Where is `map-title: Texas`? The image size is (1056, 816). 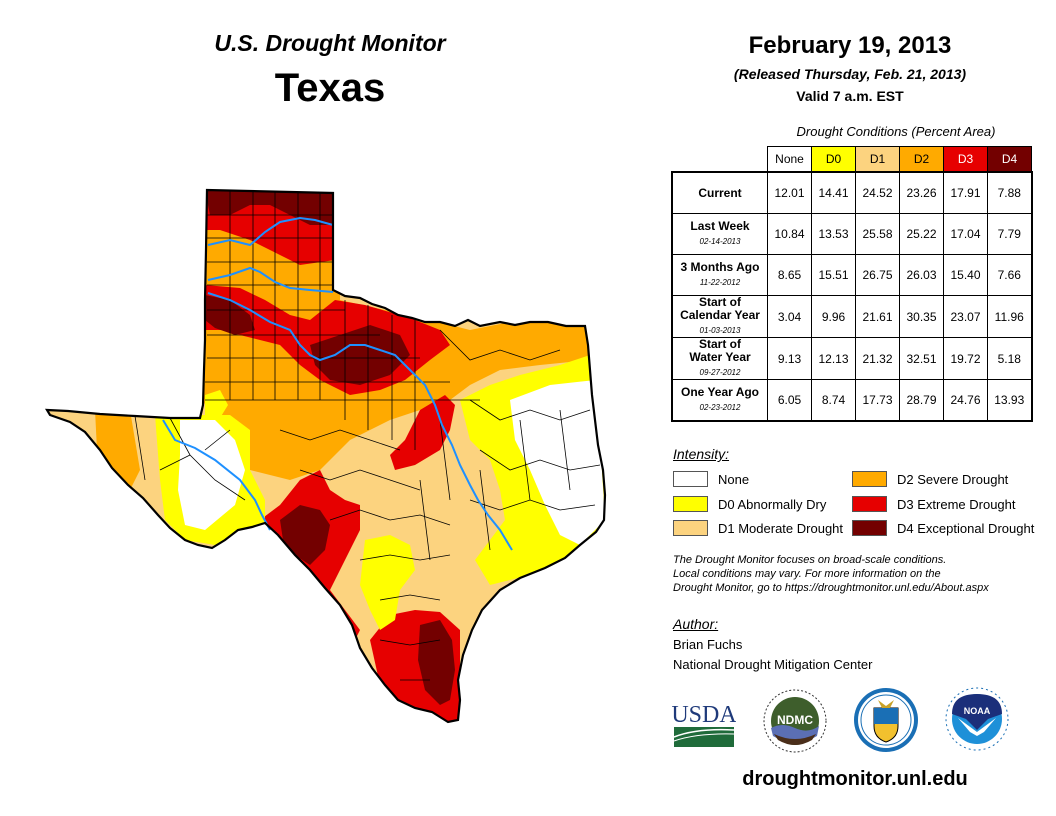
map-title: Texas is located at coordinates (330, 88).